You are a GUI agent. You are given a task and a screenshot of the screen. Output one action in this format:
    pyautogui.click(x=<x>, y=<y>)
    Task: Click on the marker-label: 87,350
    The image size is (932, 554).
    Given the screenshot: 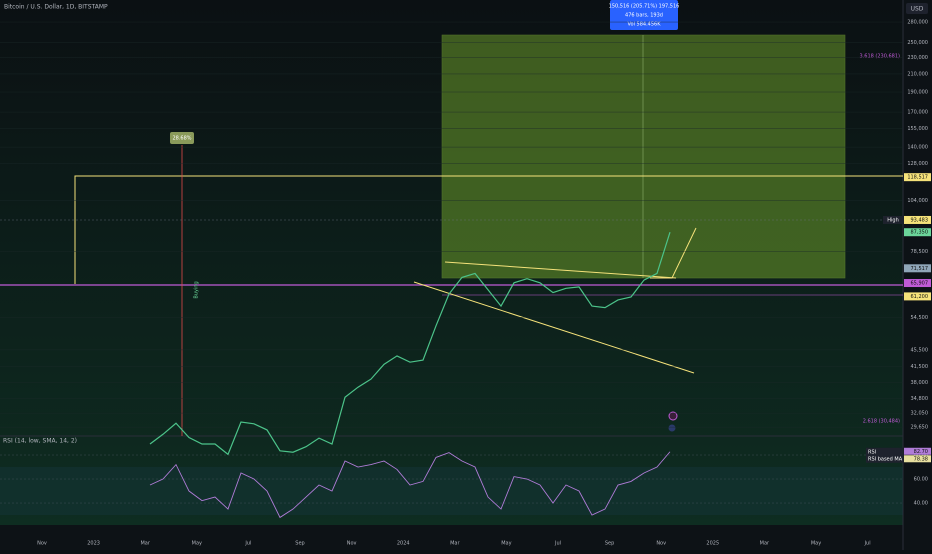 What is the action you would take?
    pyautogui.click(x=920, y=233)
    